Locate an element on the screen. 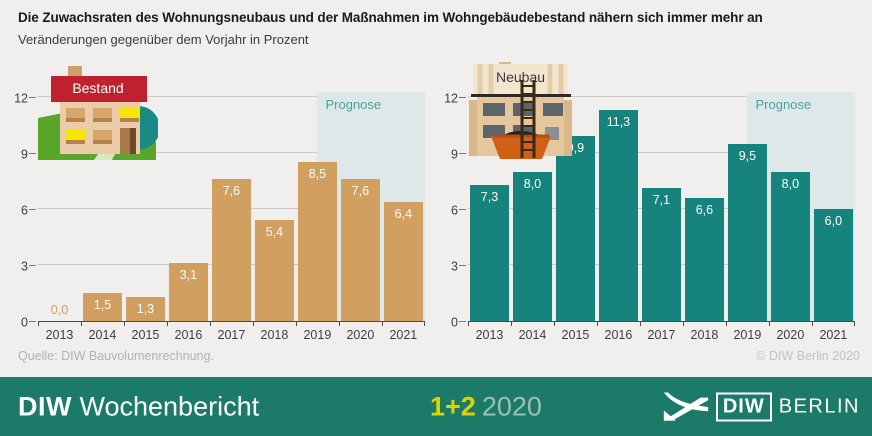 The image size is (872, 436). x-axis-labels: 2013 2014 2015 2016 2017 2018 2019 2020 2021 is located at coordinates (231, 332).